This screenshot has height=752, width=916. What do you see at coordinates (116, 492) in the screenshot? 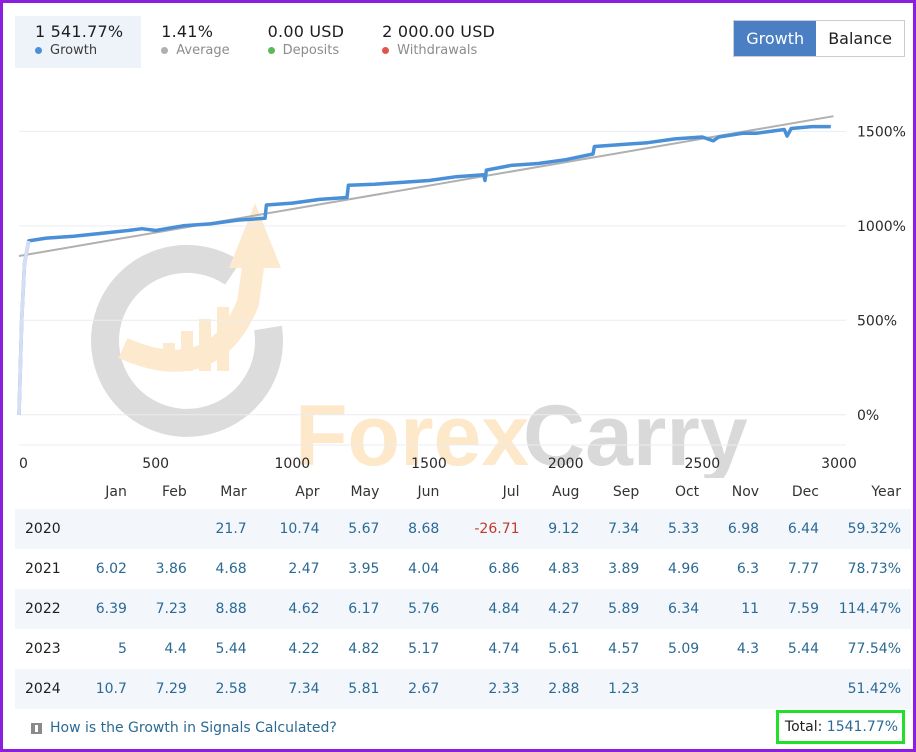
I see `column-header: Jan` at bounding box center [116, 492].